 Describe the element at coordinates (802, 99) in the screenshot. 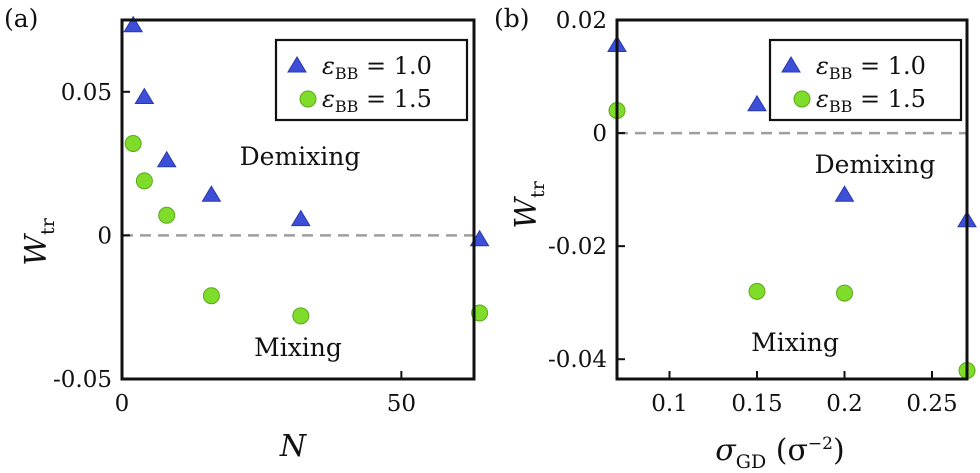

I see `legend-marker-circle-b` at that location.